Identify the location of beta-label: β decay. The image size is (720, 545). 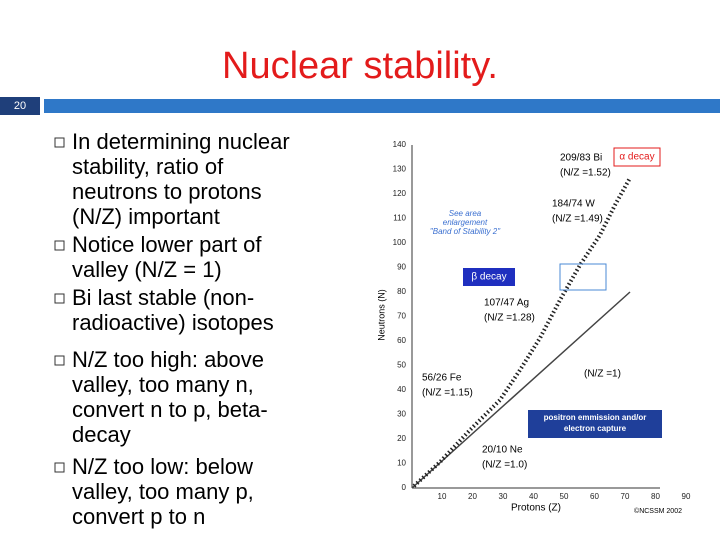
(488, 277).